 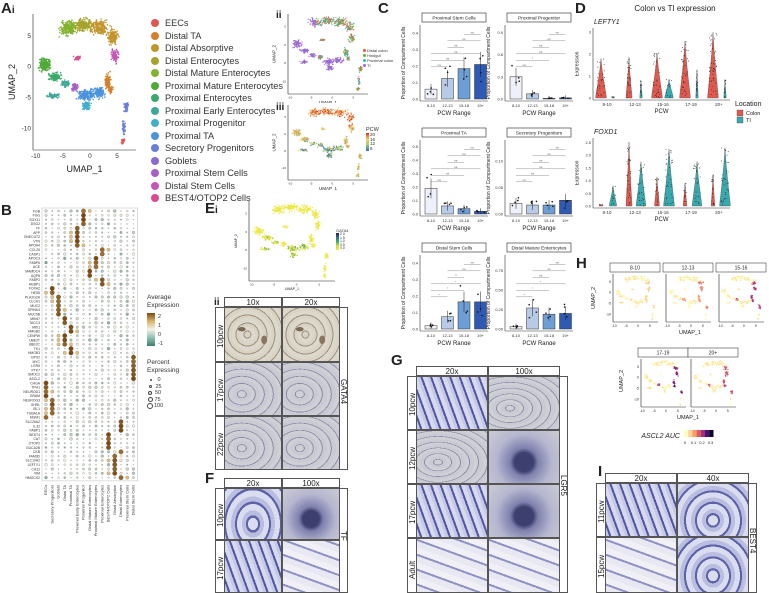 What do you see at coordinates (35, 396) in the screenshot?
I see `gene-label: GRAM` at bounding box center [35, 396].